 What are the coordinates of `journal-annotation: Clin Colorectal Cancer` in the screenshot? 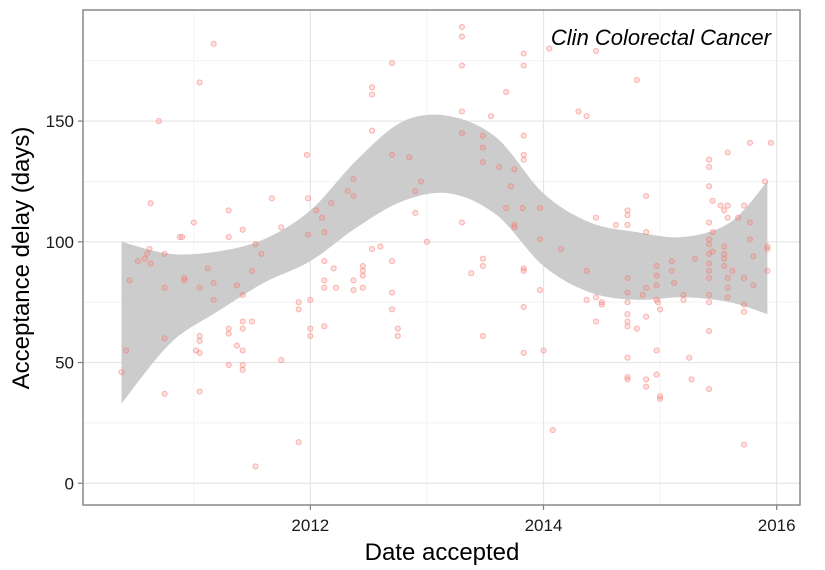 It's located at (662, 37).